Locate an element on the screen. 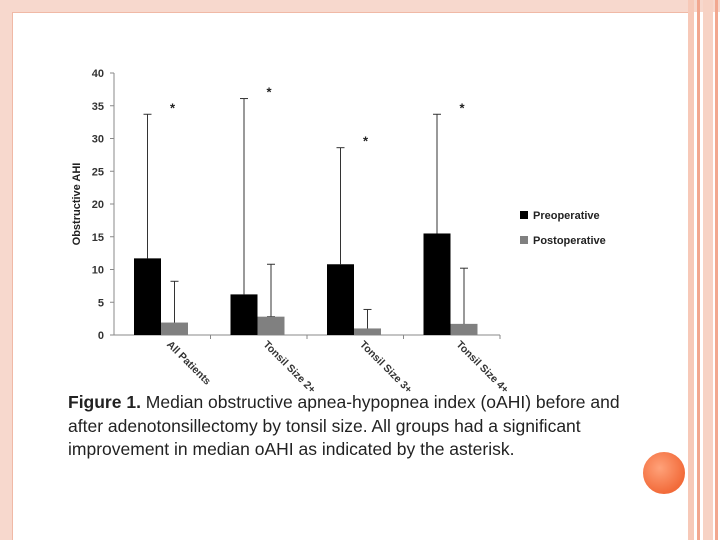 Image resolution: width=720 pixels, height=540 pixels. legend-label: Preoperative is located at coordinates (566, 216).